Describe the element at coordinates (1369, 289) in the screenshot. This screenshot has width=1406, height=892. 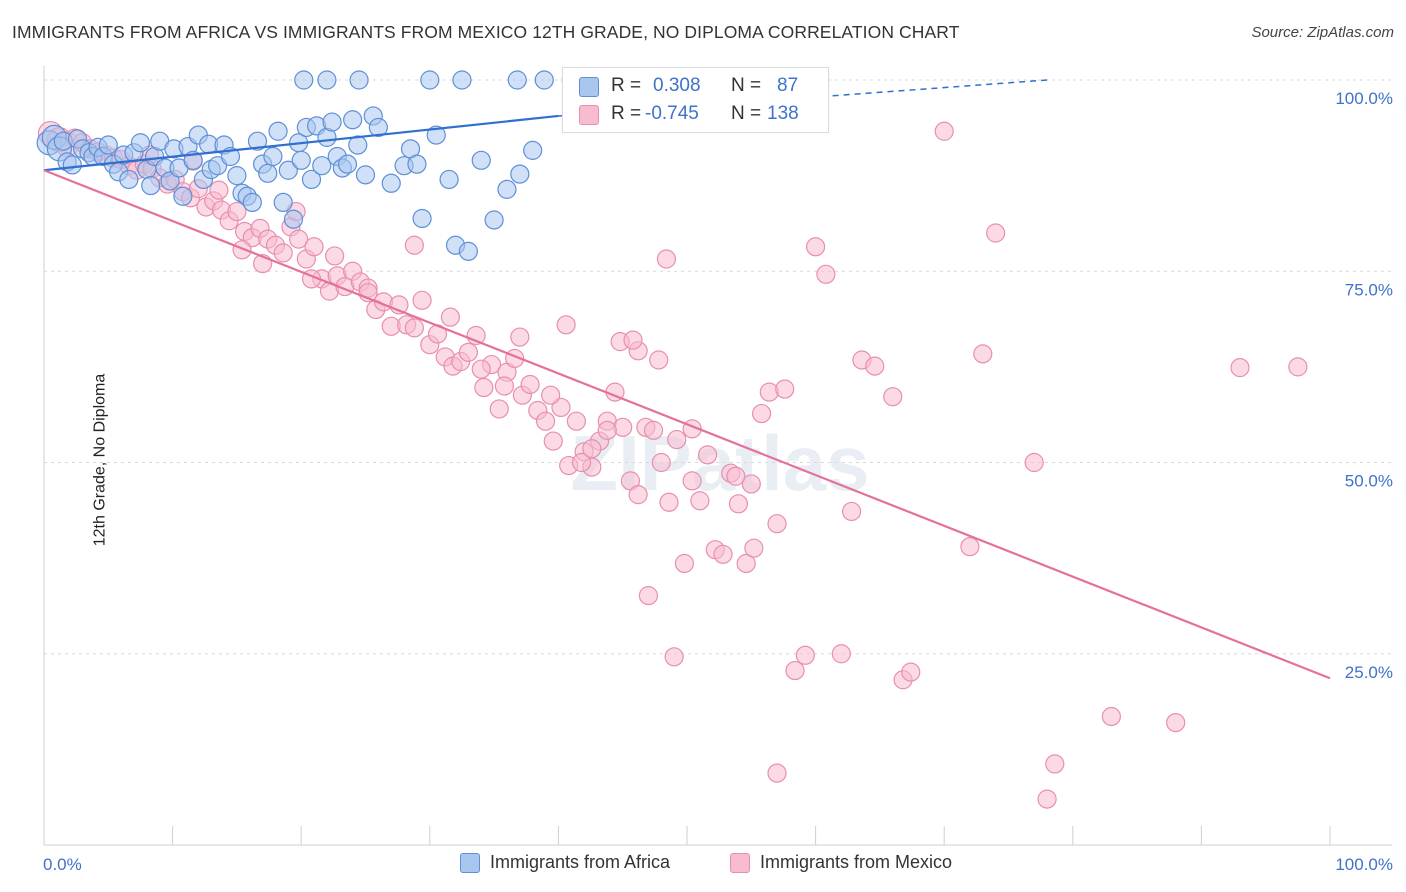
I see `y-tick-label: 75.0%` at that location.